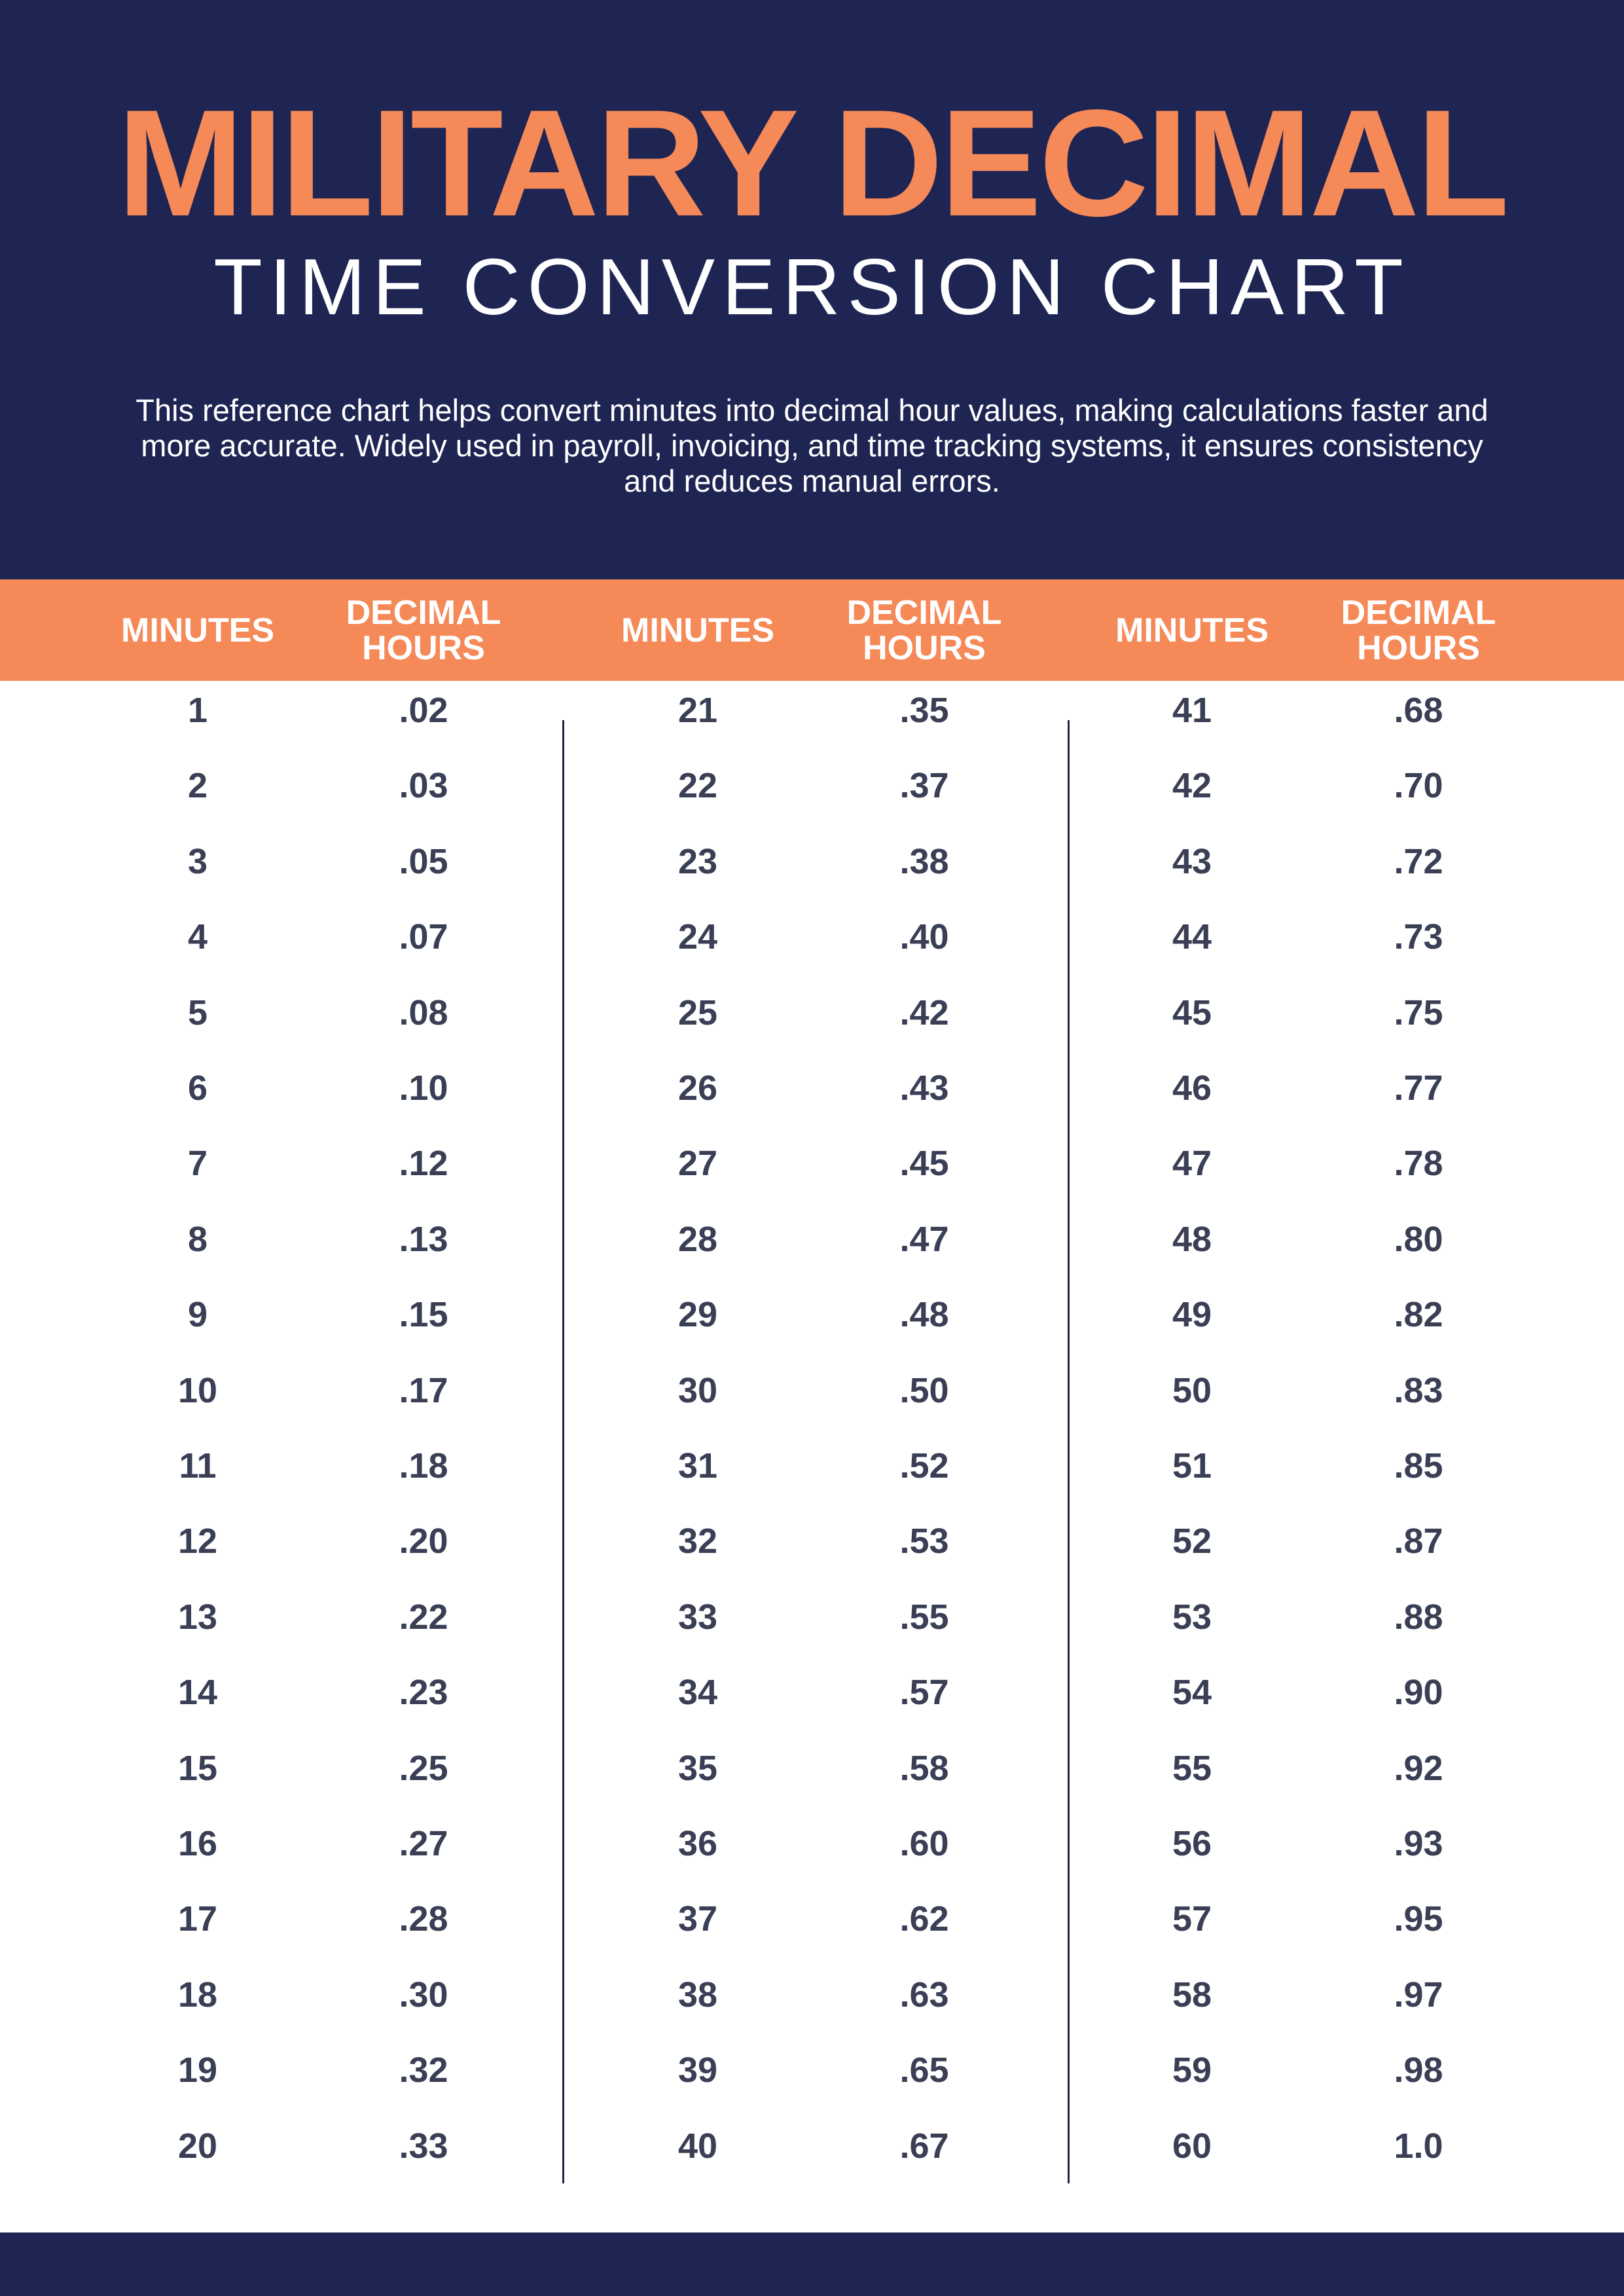 The image size is (1624, 2296). Describe the element at coordinates (423, 710) in the screenshot. I see `decimal-hours-cell: .02` at that location.